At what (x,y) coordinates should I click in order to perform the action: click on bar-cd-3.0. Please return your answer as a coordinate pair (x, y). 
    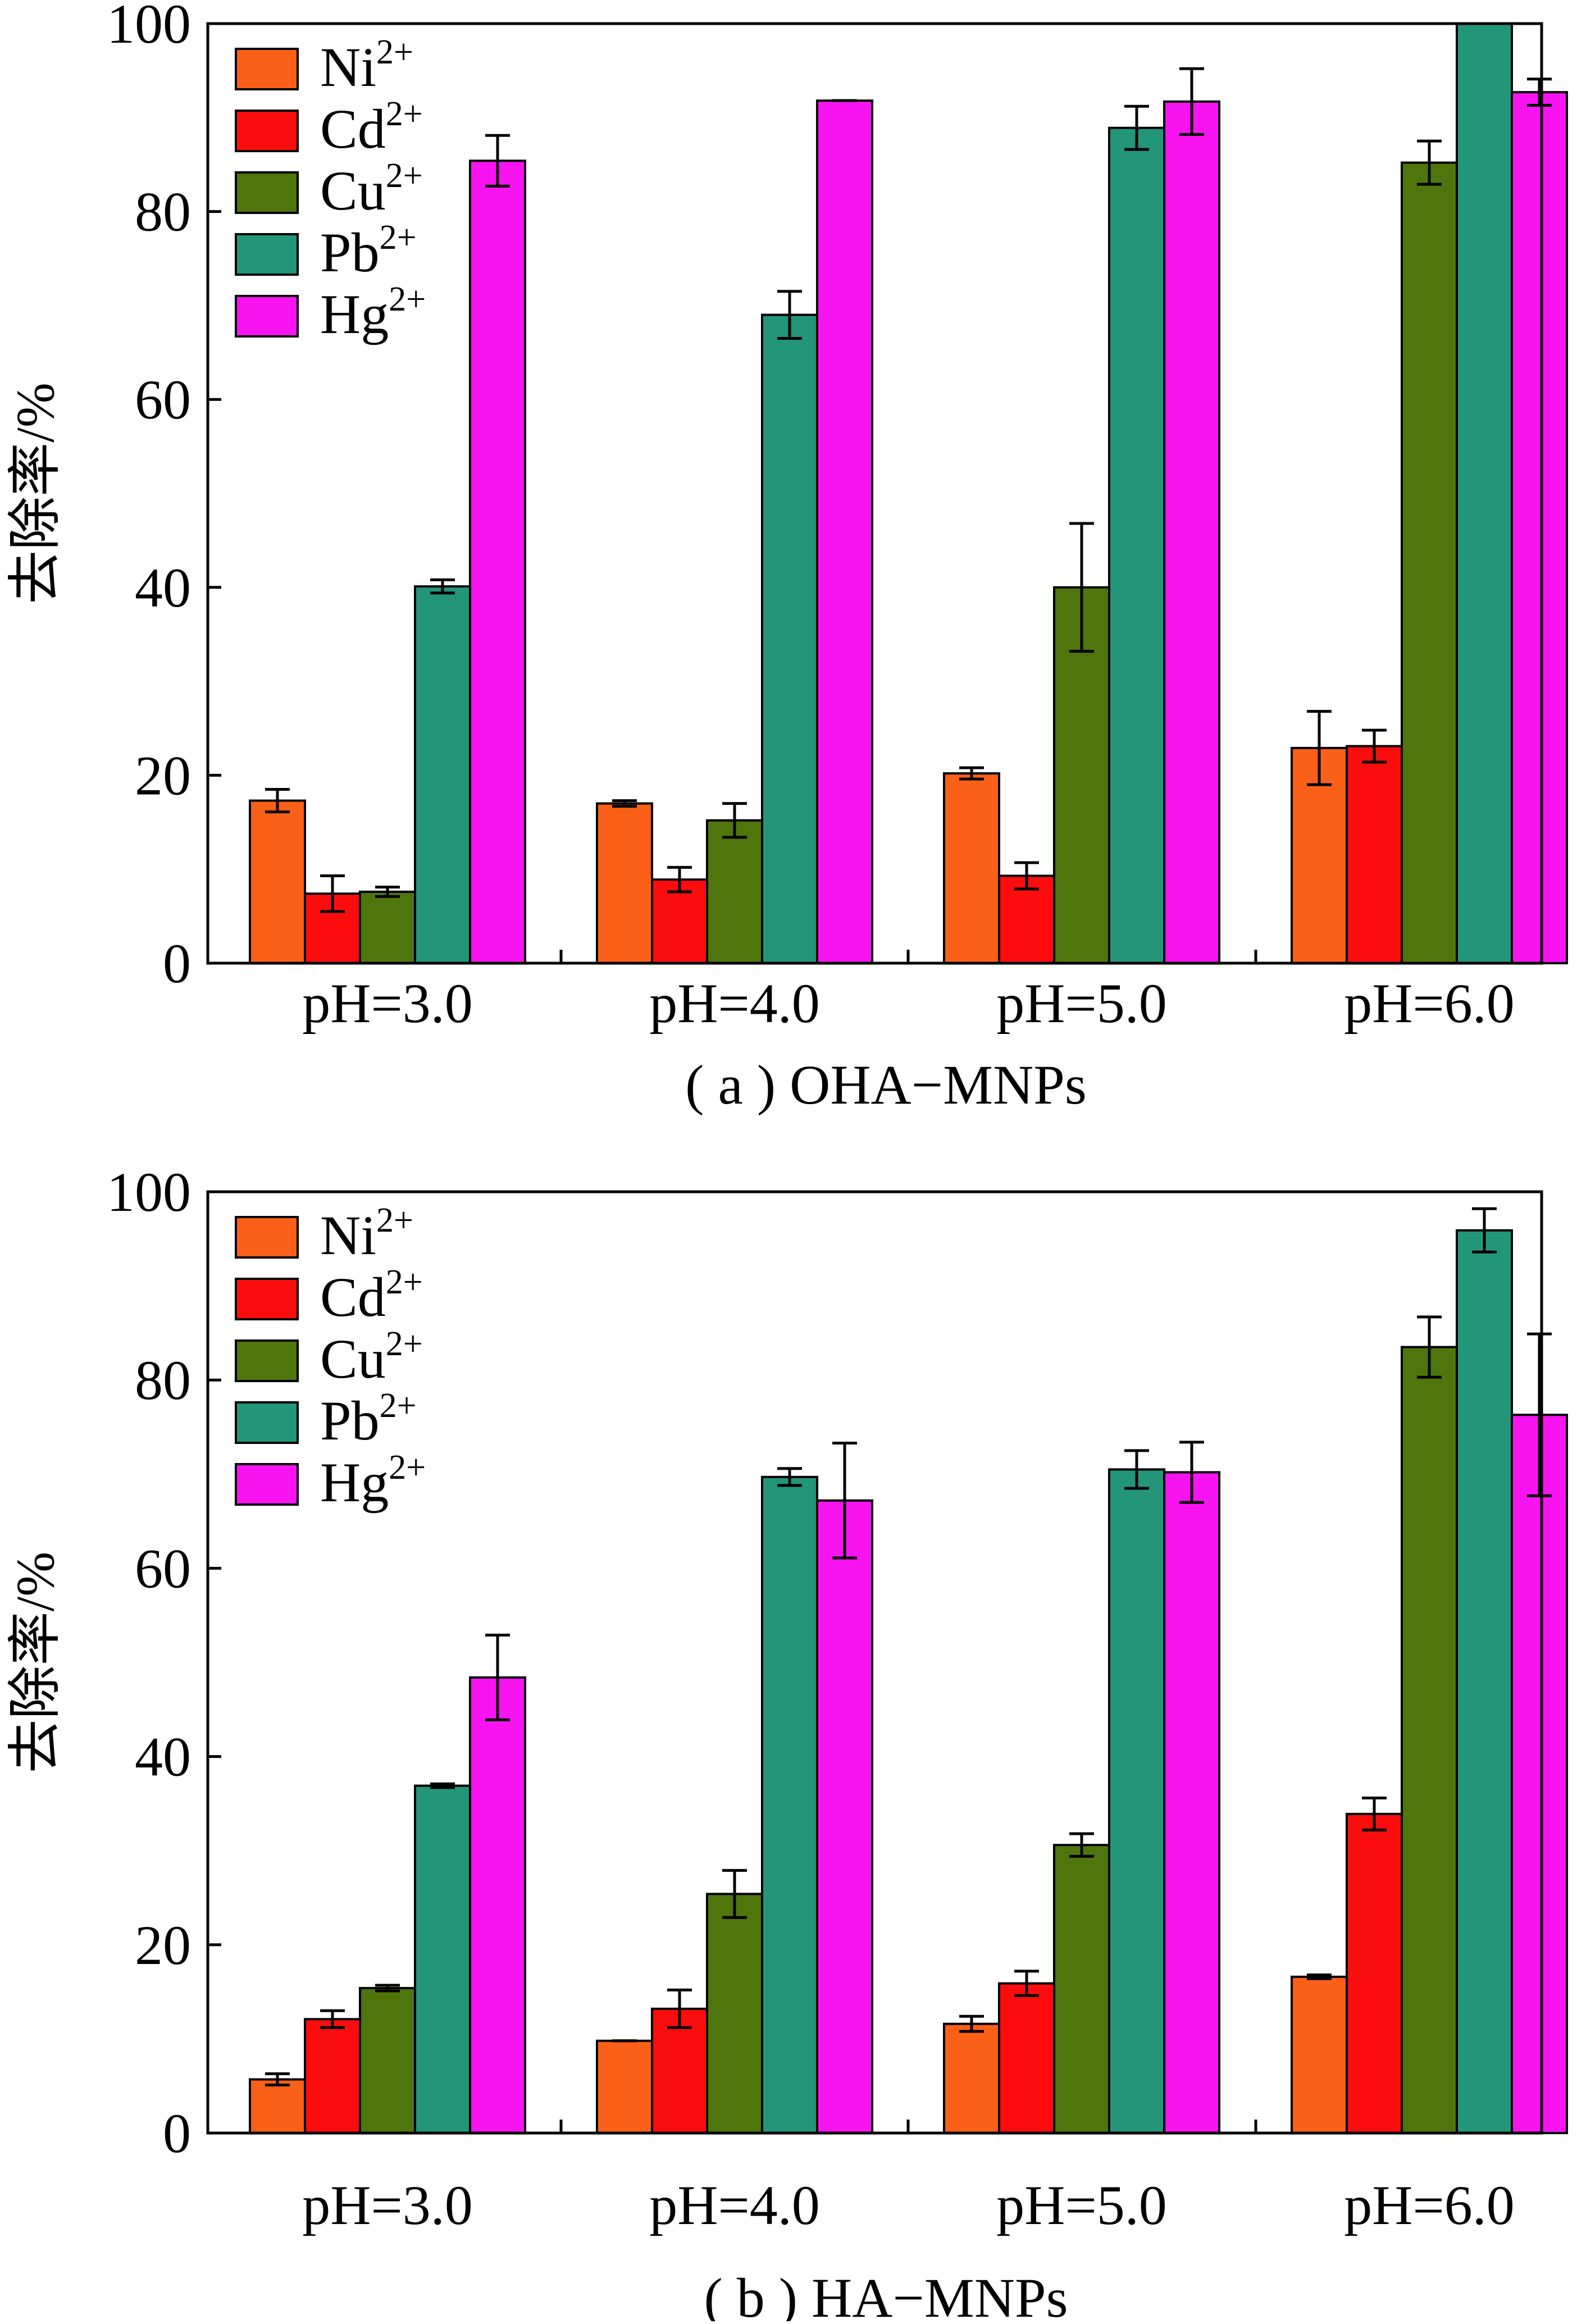
    Looking at the image, I should click on (332, 2076).